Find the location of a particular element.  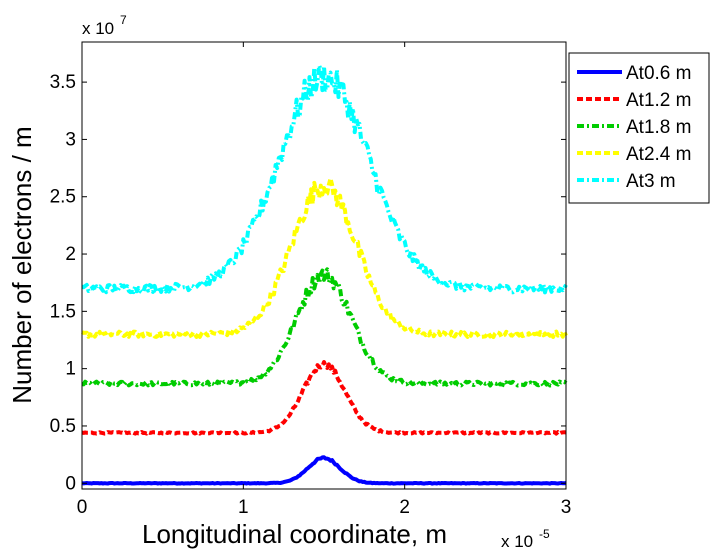

x-axis-title: Longitudinal coordinate, m is located at coordinates (294, 534).